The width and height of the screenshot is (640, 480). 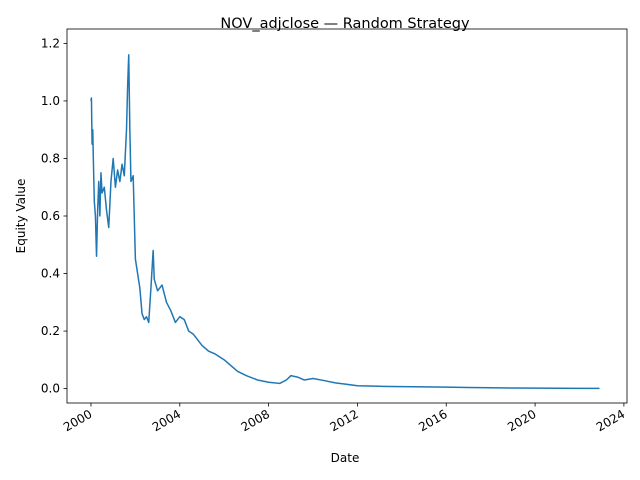 I want to click on x-tick-label: 2016, so click(x=432, y=420).